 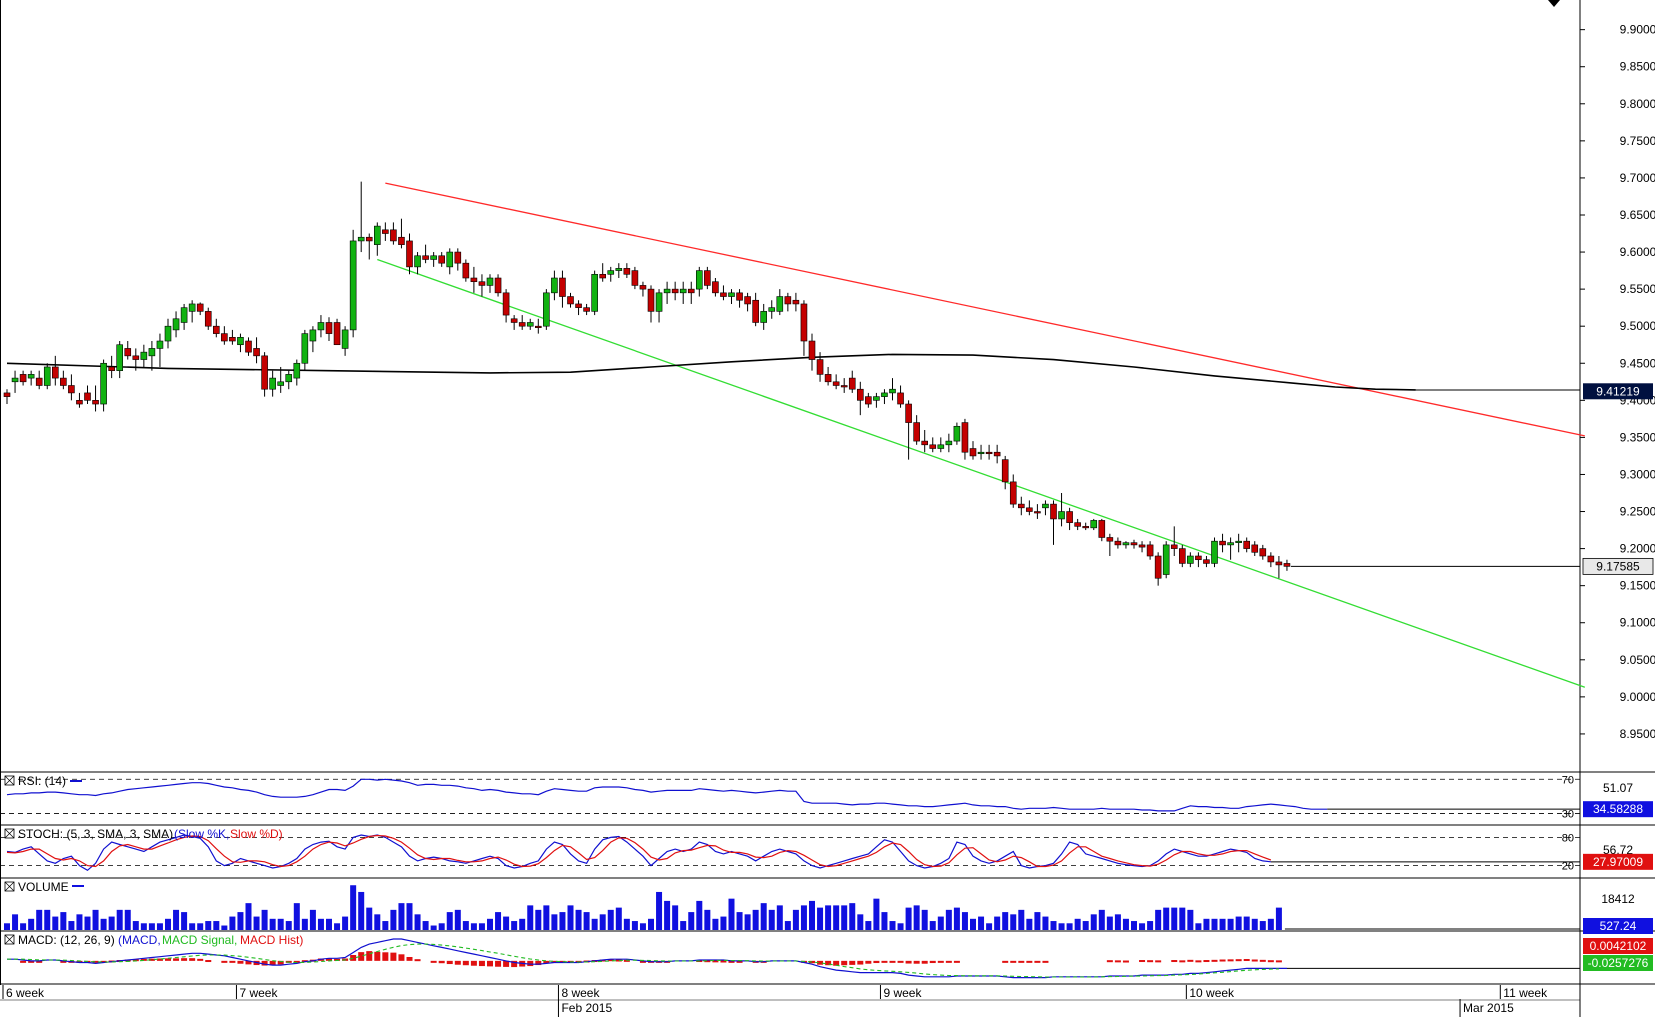 What do you see at coordinates (258, 993) in the screenshot?
I see `week-label: 7 week` at bounding box center [258, 993].